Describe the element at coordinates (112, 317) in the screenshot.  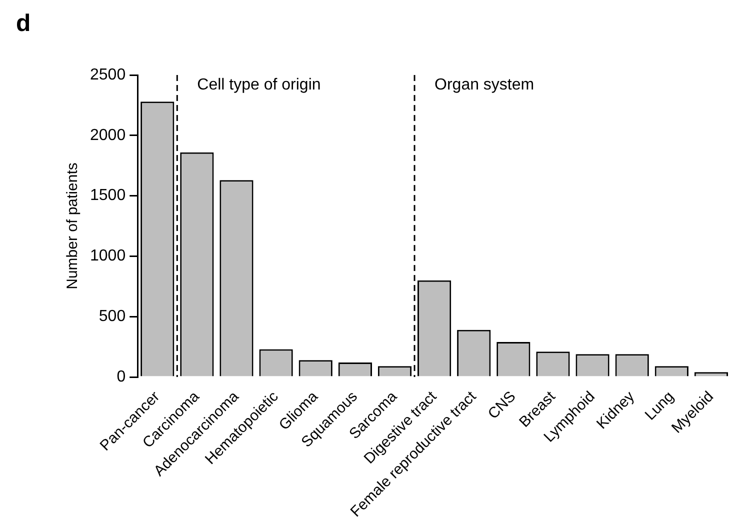
I see `y-tick-label: 500` at that location.